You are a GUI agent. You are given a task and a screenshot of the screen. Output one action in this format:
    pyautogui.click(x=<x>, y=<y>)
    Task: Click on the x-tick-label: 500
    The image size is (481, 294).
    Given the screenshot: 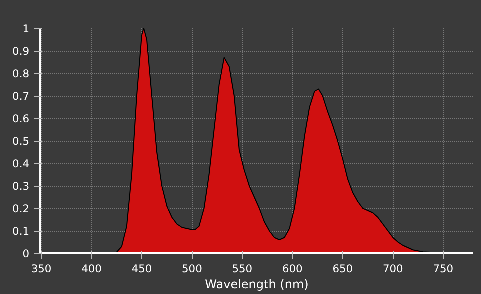 What is the action you would take?
    pyautogui.click(x=192, y=269)
    